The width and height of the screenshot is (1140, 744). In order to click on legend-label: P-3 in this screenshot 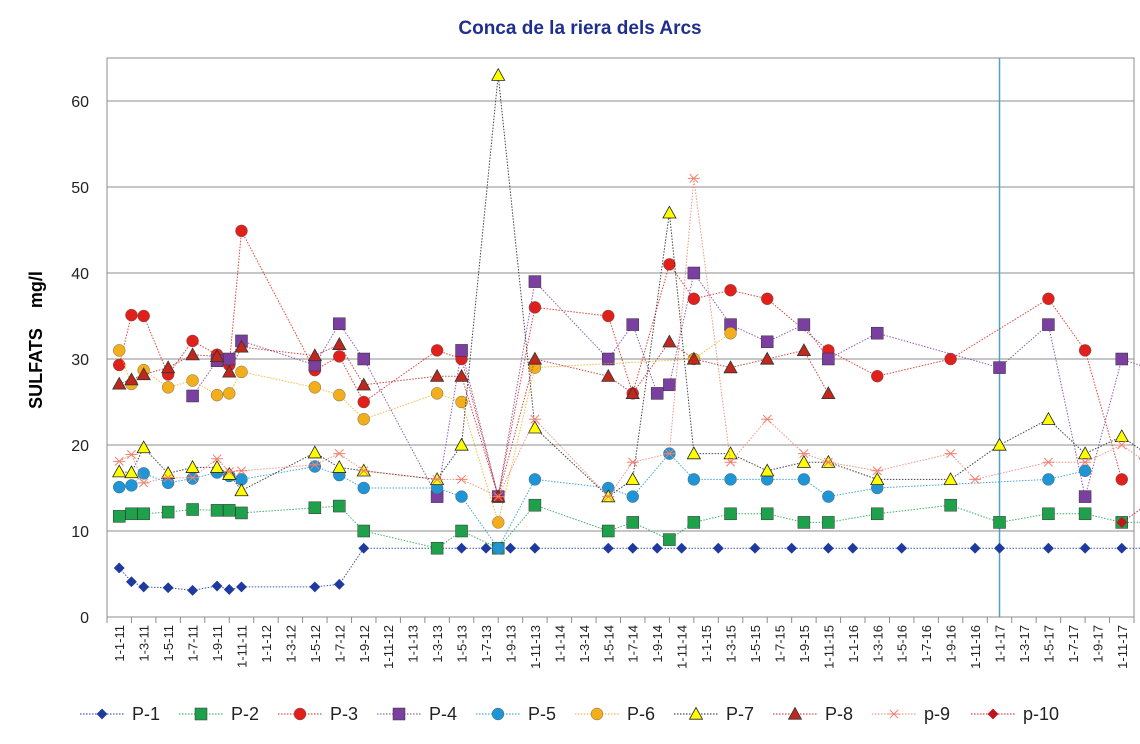, I will do `click(344, 714)`.